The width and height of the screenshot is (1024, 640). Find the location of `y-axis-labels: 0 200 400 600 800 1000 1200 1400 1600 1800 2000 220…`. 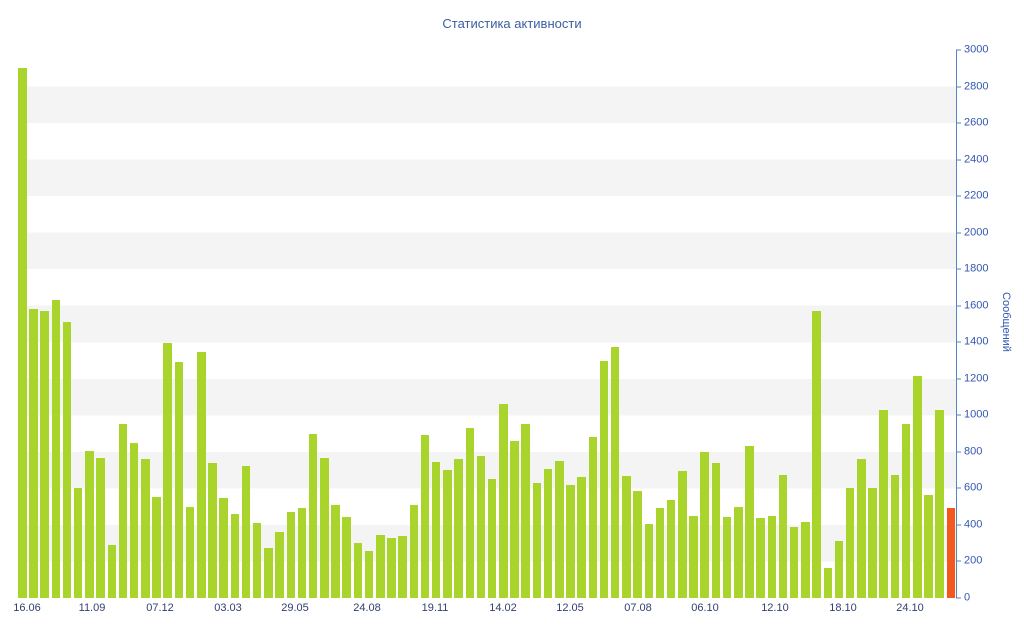

y-axis-labels: 0 200 400 600 800 1000 1200 1400 1600 1800 2000 220… is located at coordinates (981, 323).